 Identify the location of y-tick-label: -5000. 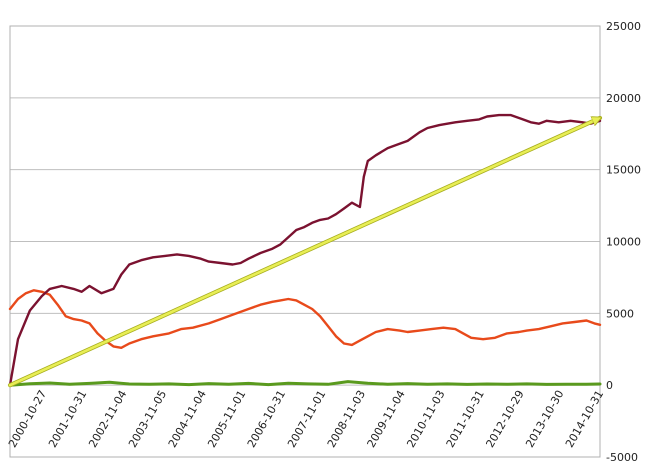
(622, 457).